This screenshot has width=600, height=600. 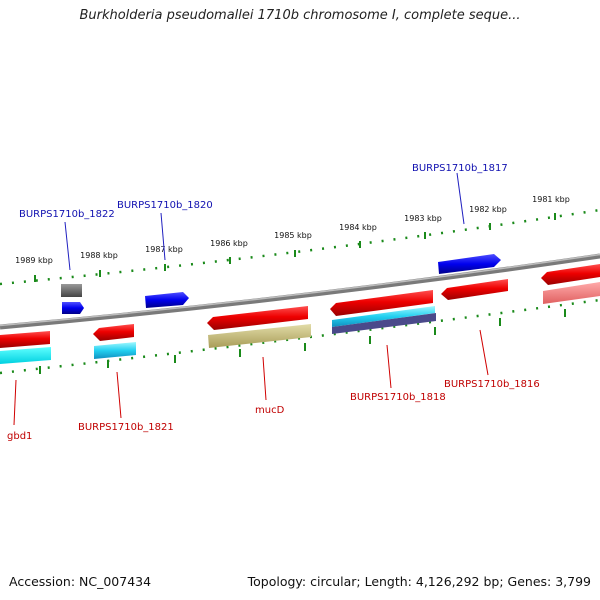 What do you see at coordinates (229, 243) in the screenshot?
I see `ruler-label: 1986 kbp` at bounding box center [229, 243].